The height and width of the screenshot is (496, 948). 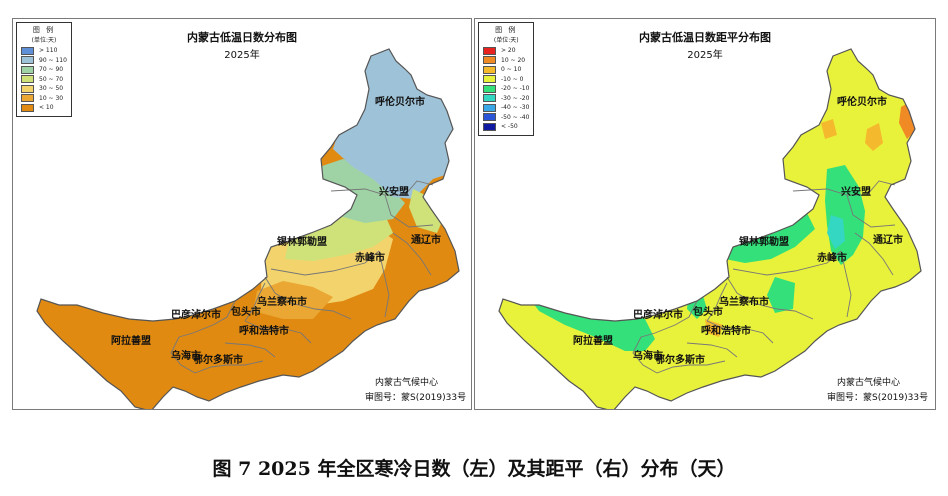 What do you see at coordinates (242, 37) in the screenshot?
I see `left-map-title: 内蒙古低温日数分布图` at bounding box center [242, 37].